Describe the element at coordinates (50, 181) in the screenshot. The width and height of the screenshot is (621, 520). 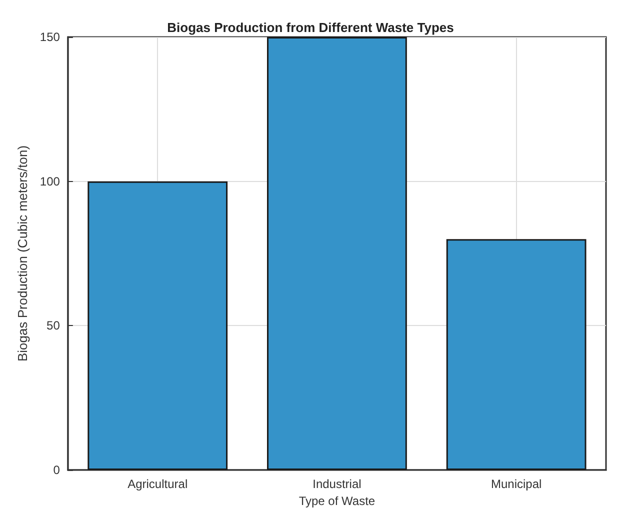
I see `y-tick-label: 100` at that location.